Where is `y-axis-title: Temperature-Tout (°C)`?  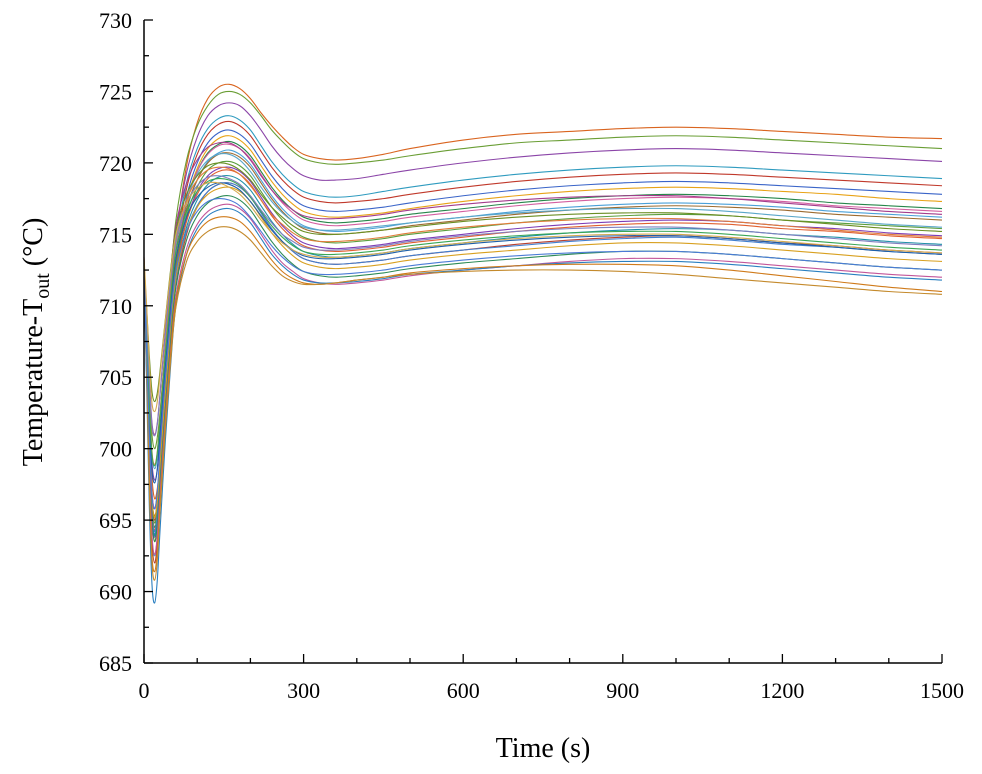
y-axis-title: Temperature-Tout (°C) is located at coordinates (36, 342).